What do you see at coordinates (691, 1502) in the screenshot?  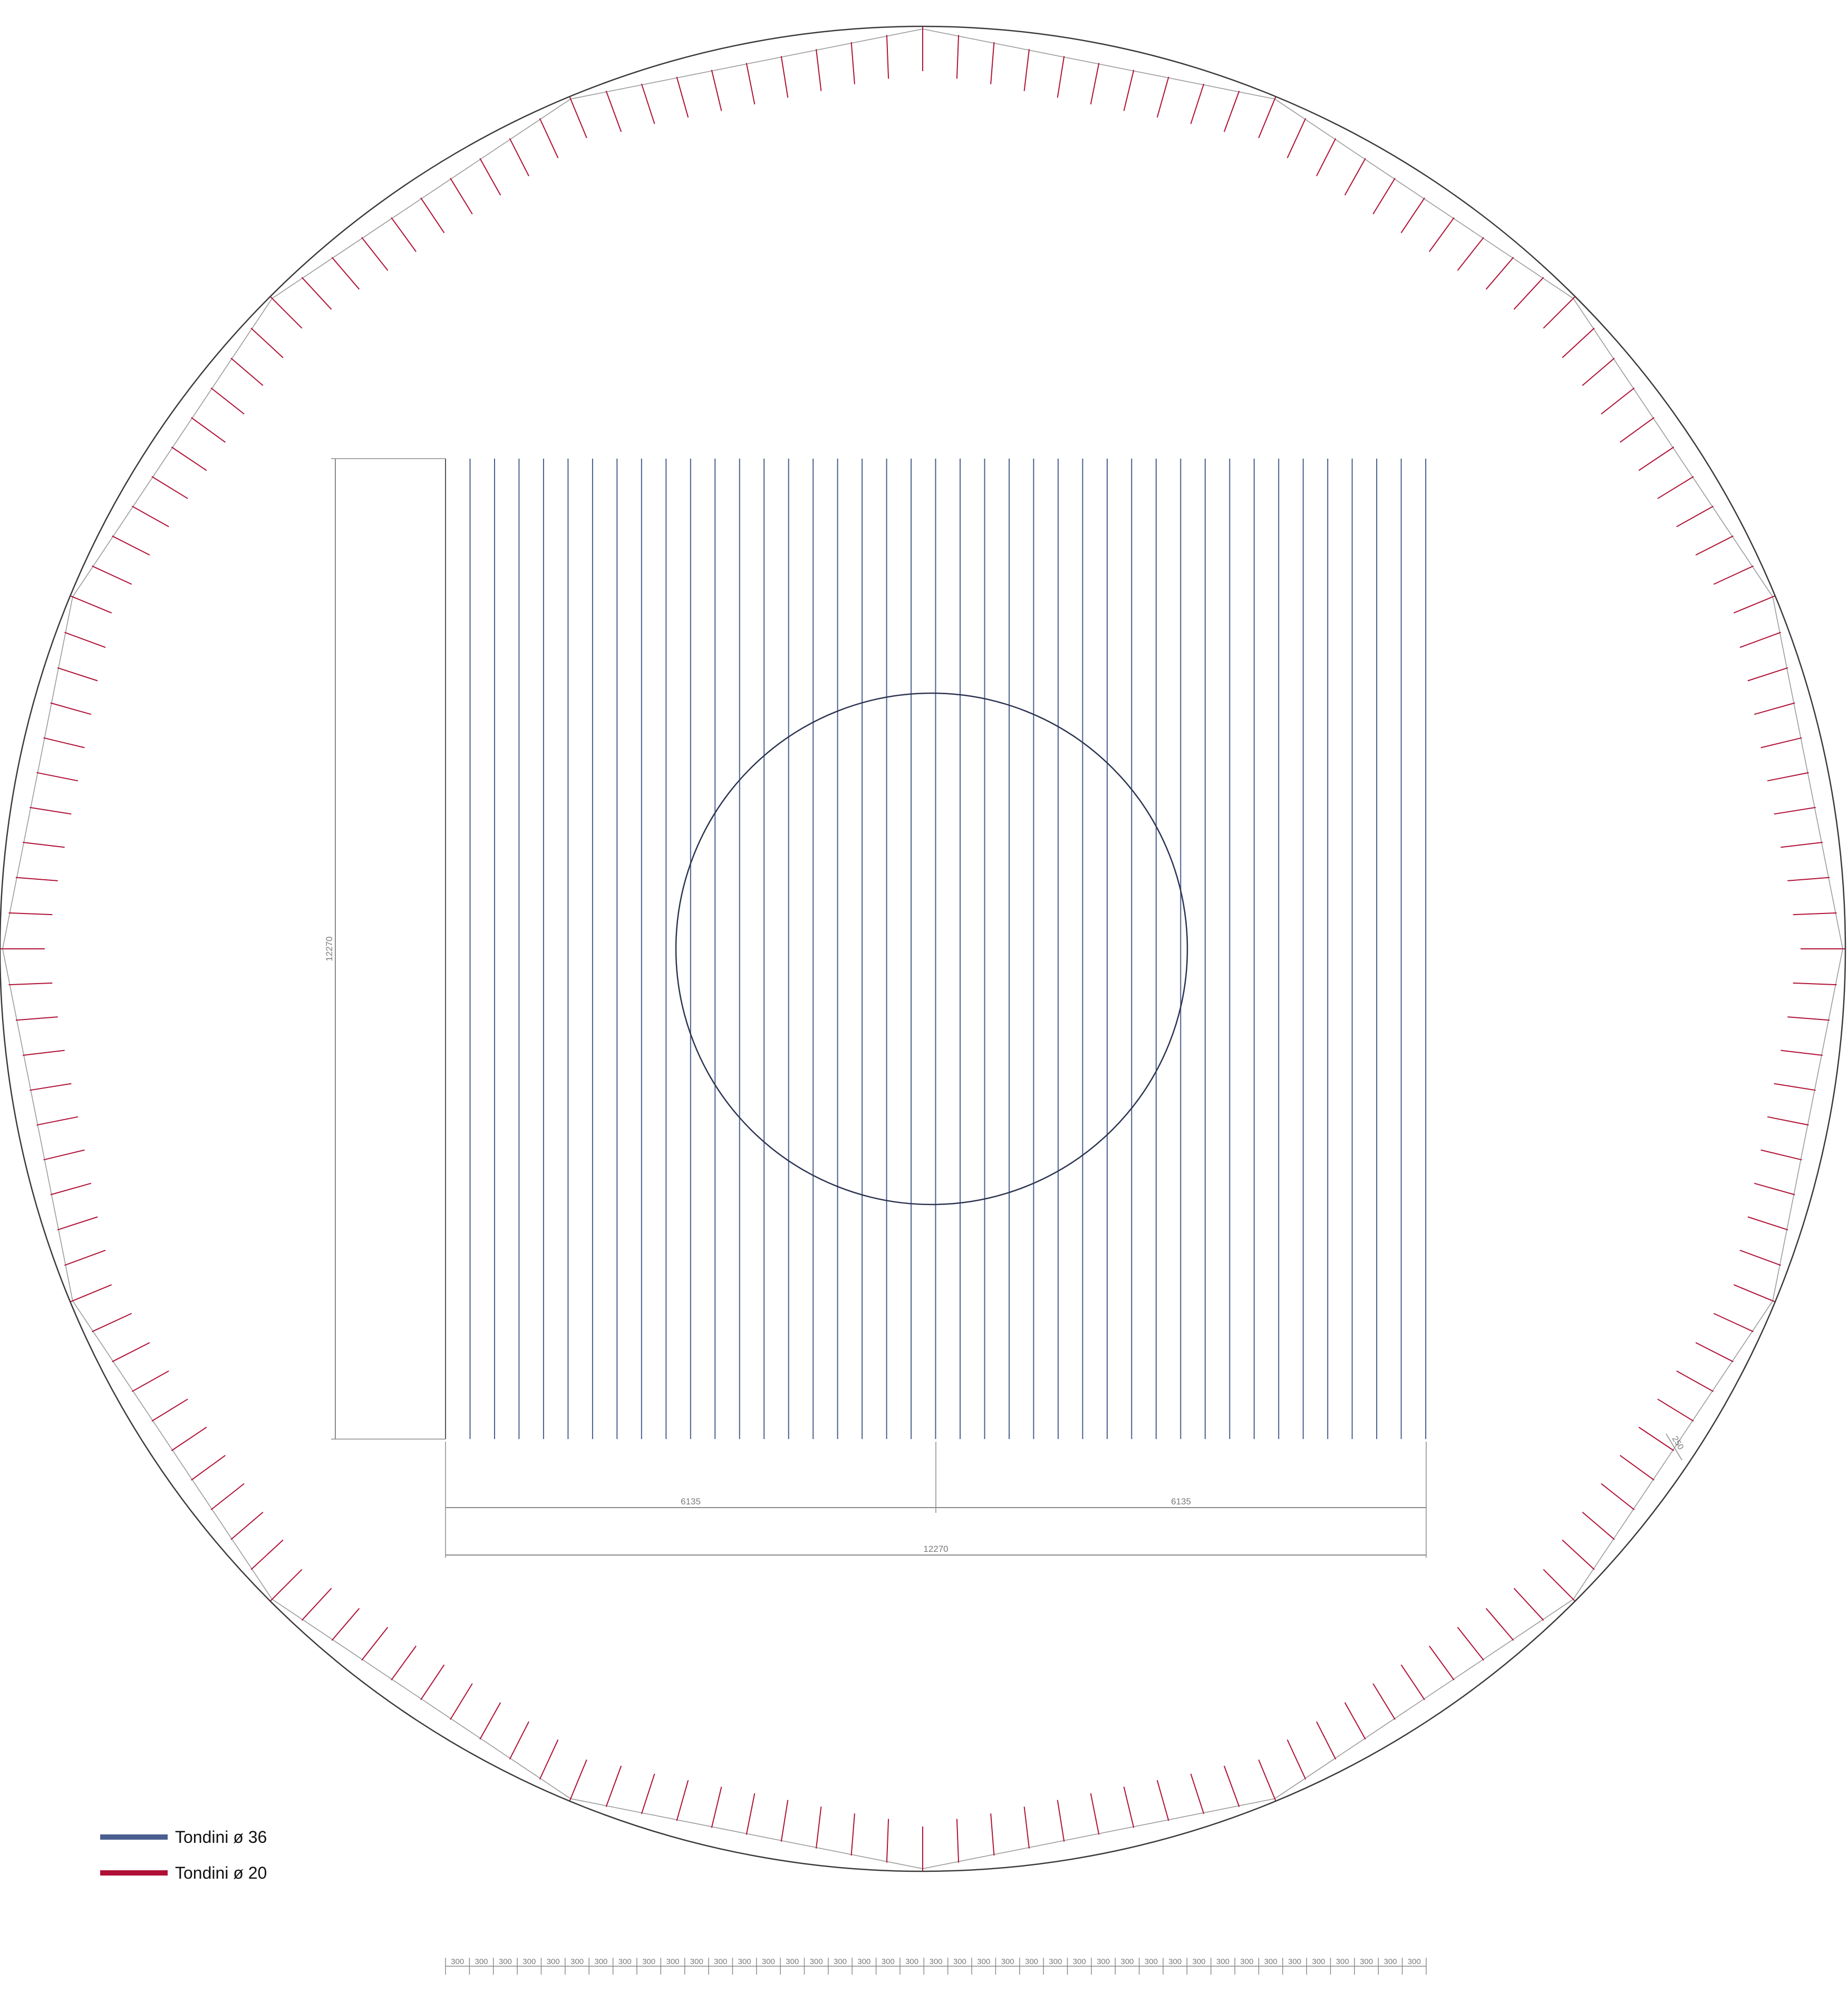 I see `half-left-dim-label: 6135` at bounding box center [691, 1502].